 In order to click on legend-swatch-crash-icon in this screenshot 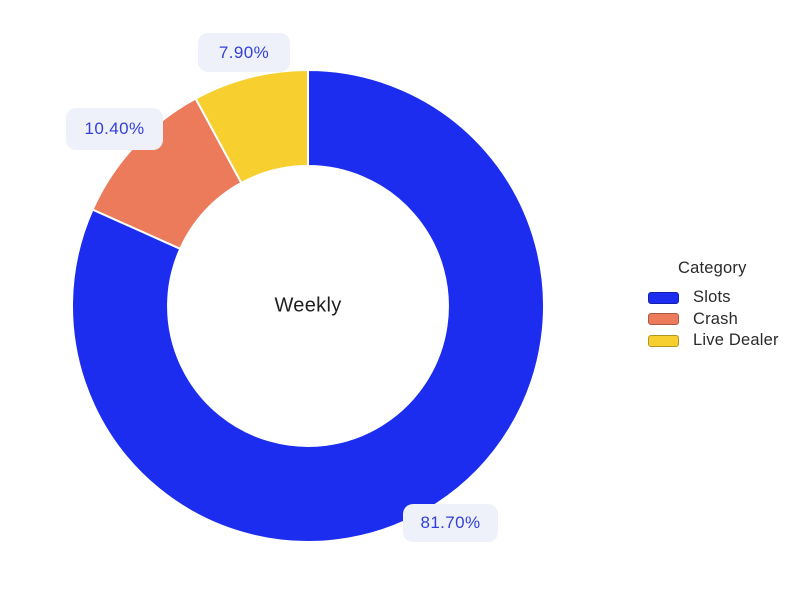, I will do `click(663, 319)`.